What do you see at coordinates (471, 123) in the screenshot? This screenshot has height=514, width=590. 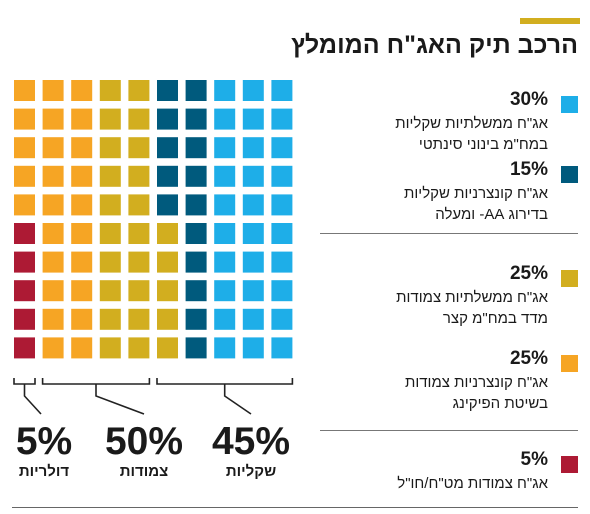 I see `legend-desc-line1: אג"ח ממשלתיות שקליות` at bounding box center [471, 123].